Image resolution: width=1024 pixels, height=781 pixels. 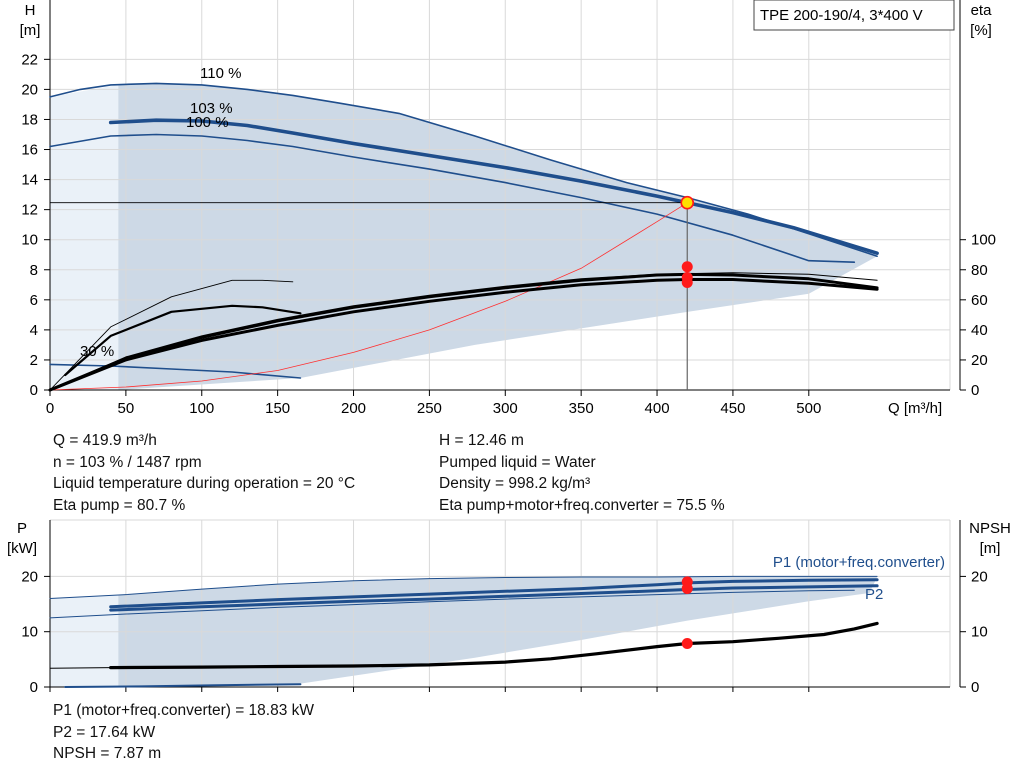 I want to click on y-tick-label-left: 14, so click(x=29, y=180).